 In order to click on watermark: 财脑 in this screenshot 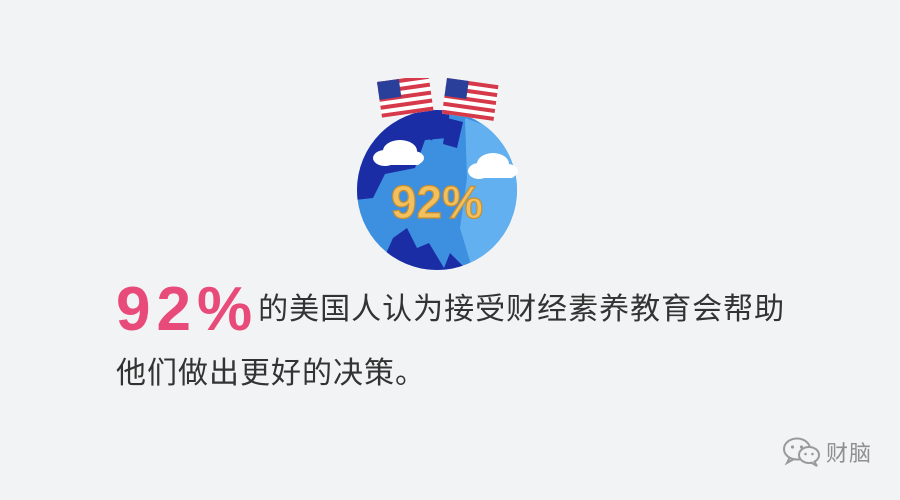, I will do `click(827, 452)`.